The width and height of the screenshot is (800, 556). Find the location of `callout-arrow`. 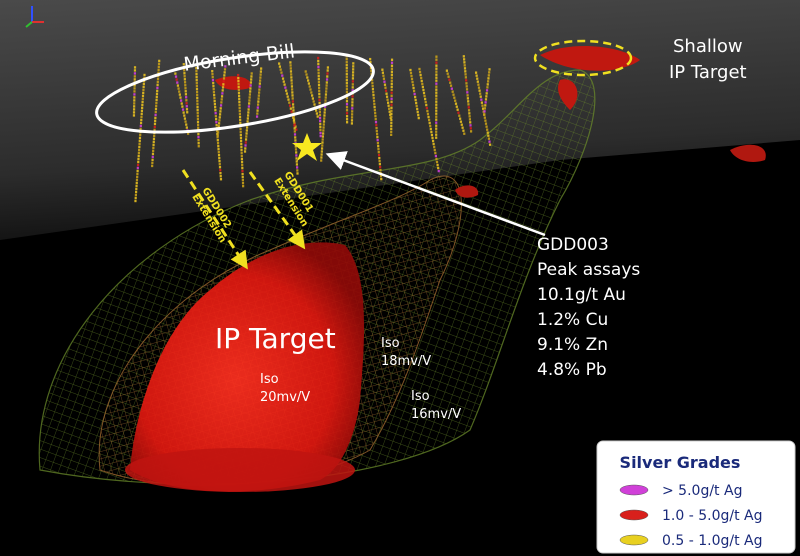

callout-arrow is located at coordinates (435, 194).